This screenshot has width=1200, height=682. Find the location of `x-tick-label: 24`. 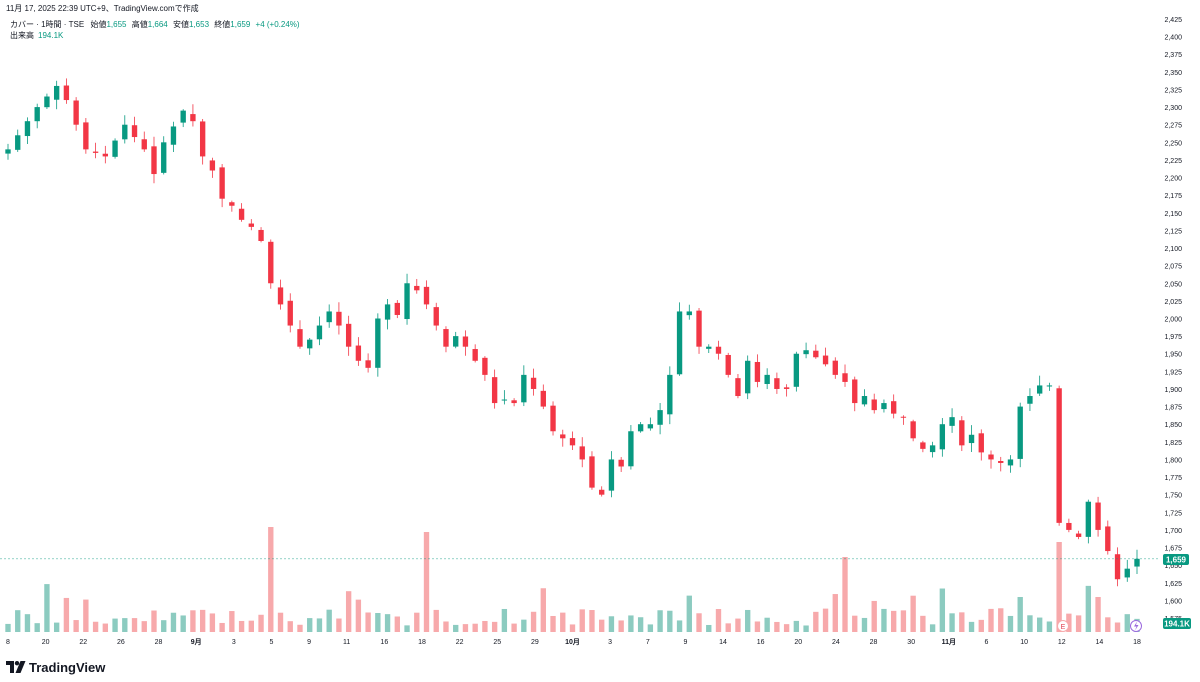

x-tick-label: 24 is located at coordinates (836, 642).